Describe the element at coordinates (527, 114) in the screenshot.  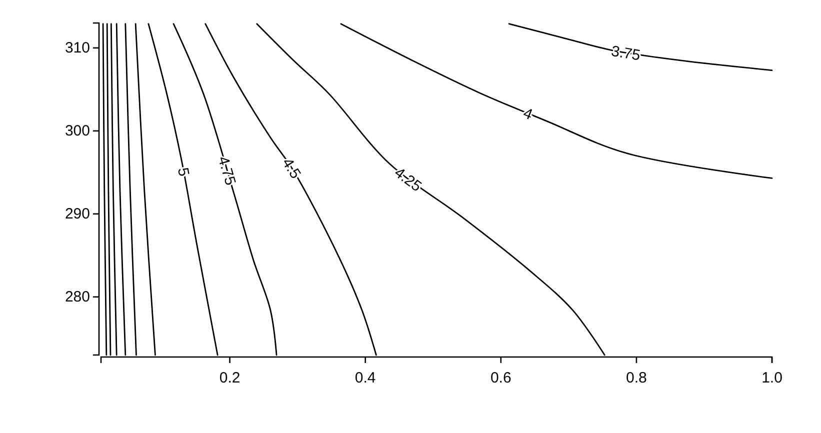
I see `text: 4` at that location.